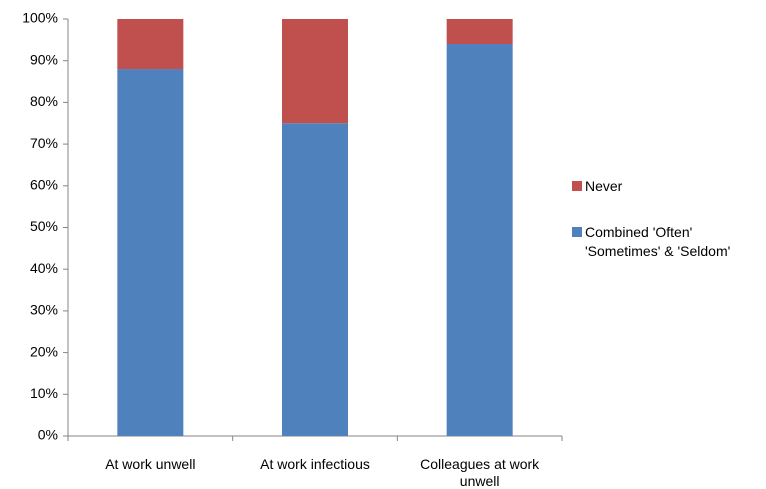 Image resolution: width=766 pixels, height=489 pixels. I want to click on legend-item: Combined 'Often' 'Sometimes' & 'Seldom', so click(667, 242).